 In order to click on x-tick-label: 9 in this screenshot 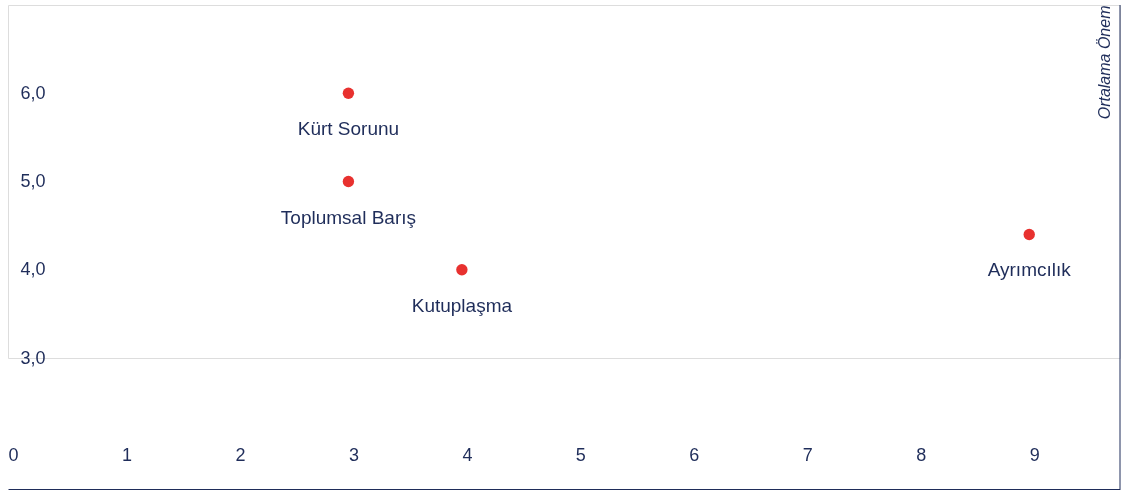, I will do `click(1034, 454)`.